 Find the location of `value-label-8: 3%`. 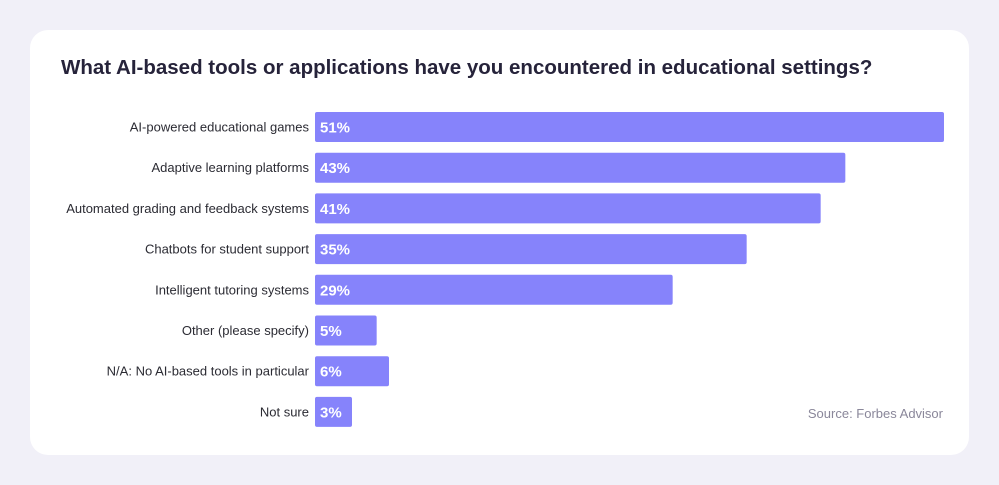

value-label-8: 3% is located at coordinates (331, 412).